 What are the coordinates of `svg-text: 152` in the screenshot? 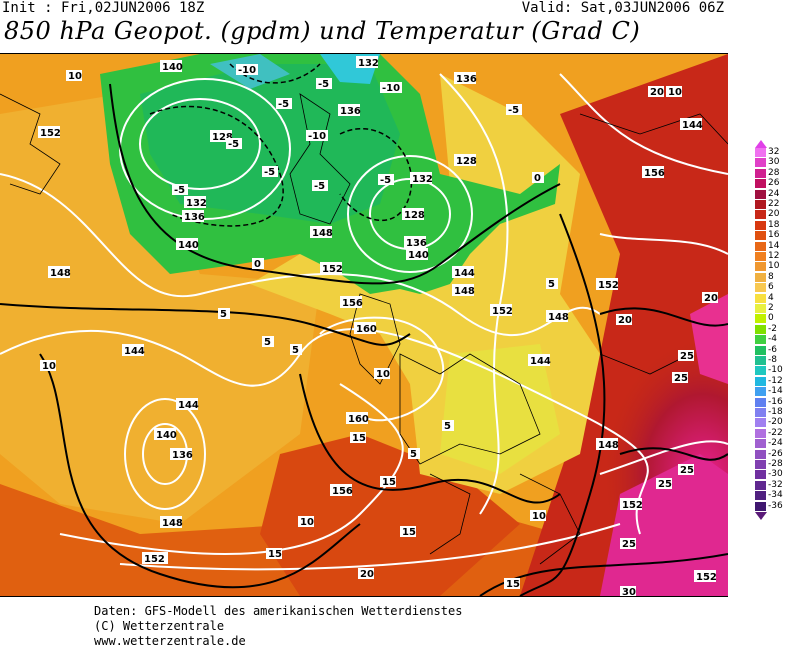 It's located at (50, 133).